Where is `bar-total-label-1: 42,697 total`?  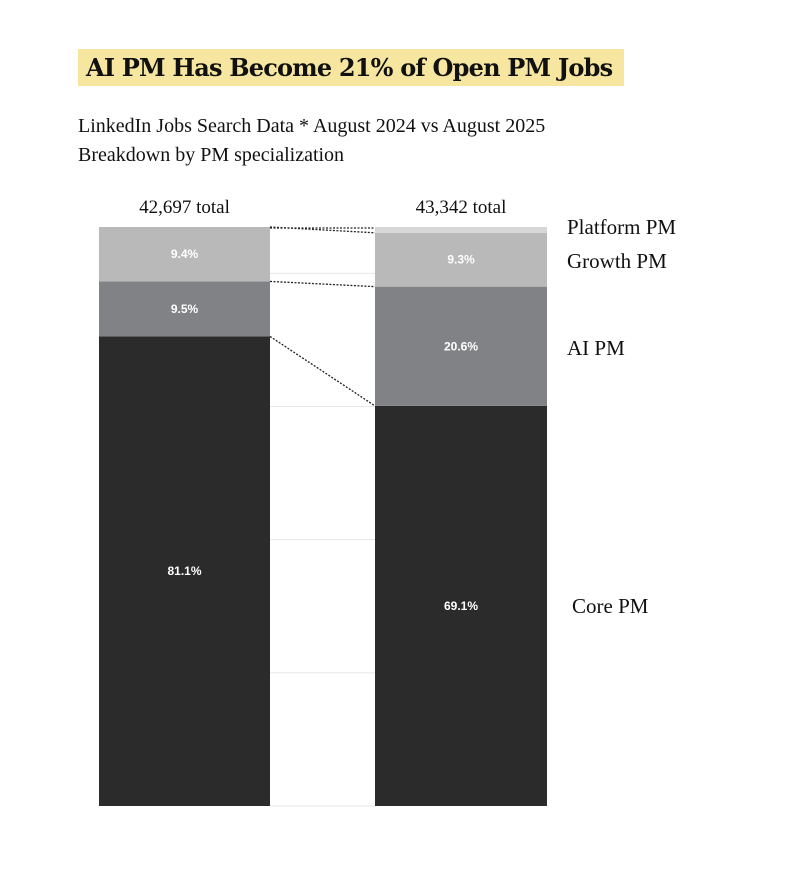 bar-total-label-1: 42,697 total is located at coordinates (184, 207).